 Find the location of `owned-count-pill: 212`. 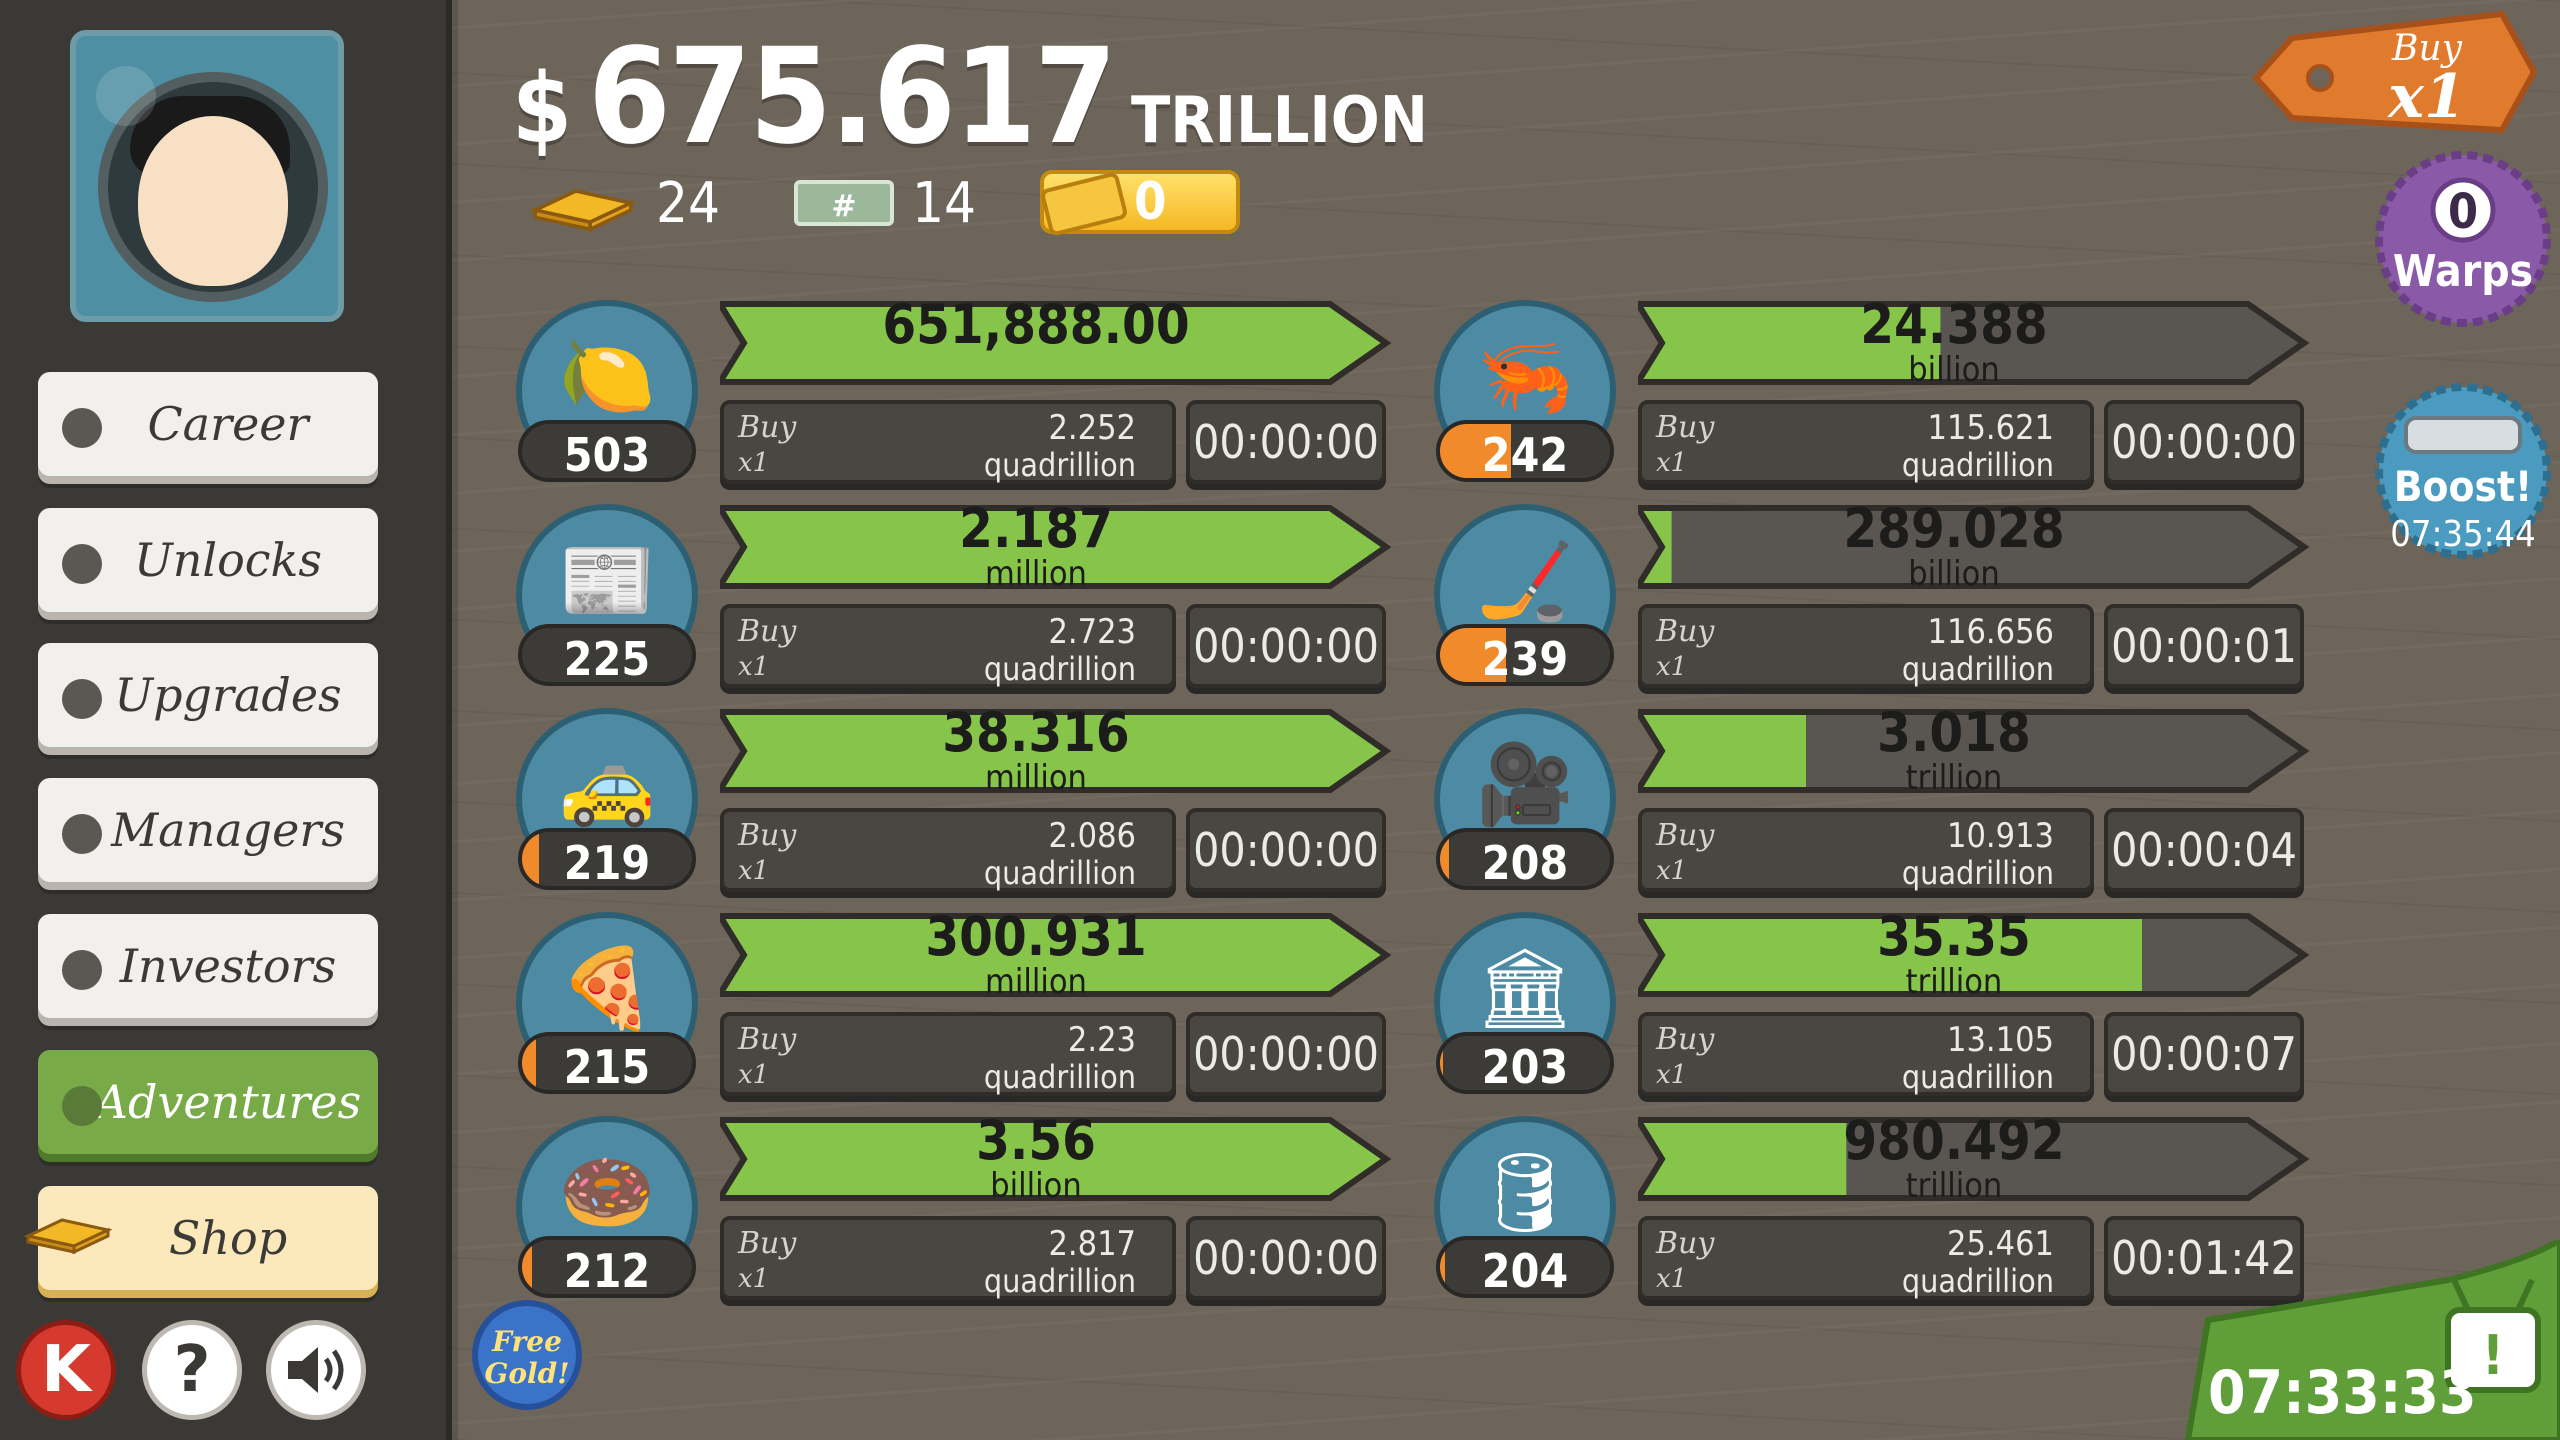

owned-count-pill: 212 is located at coordinates (607, 1267).